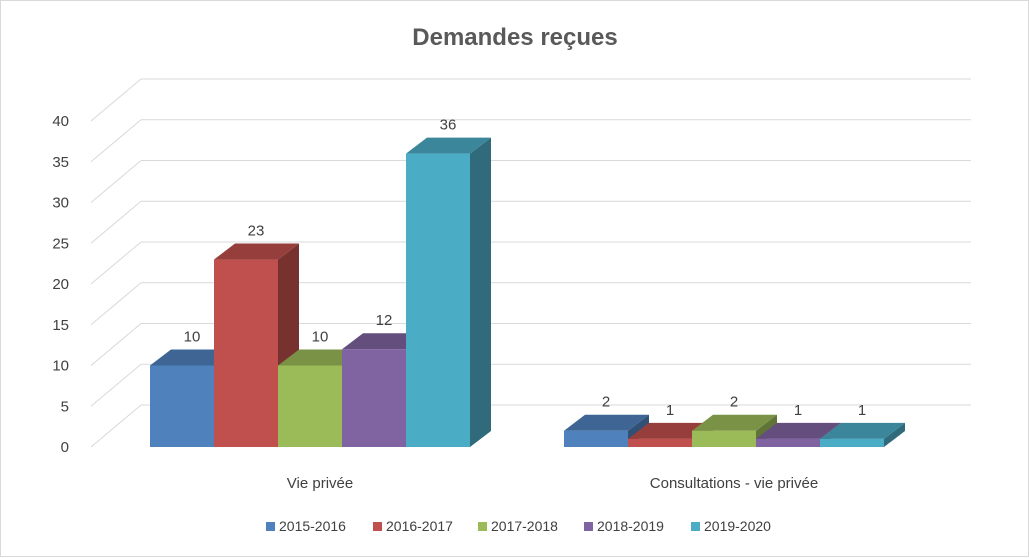 The image size is (1029, 558). Describe the element at coordinates (419, 526) in the screenshot. I see `legend-label-1: 2016-2017` at that location.